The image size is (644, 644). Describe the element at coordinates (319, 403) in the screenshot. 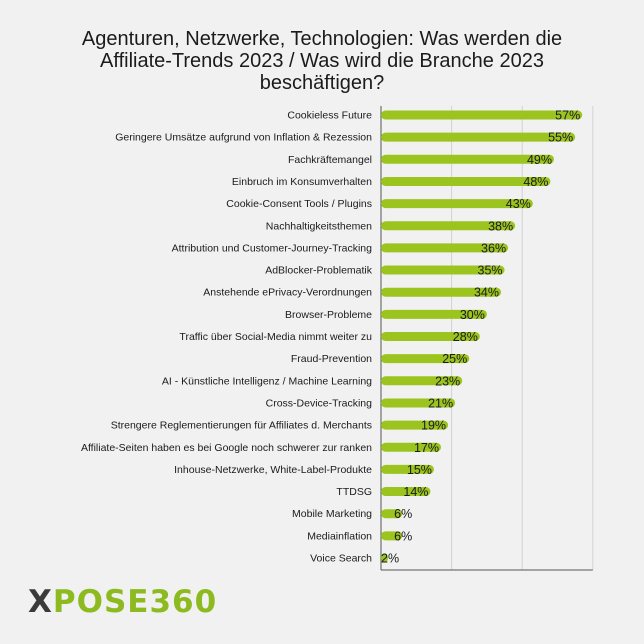

I see `category-label: Cross-Device-Tracking` at that location.